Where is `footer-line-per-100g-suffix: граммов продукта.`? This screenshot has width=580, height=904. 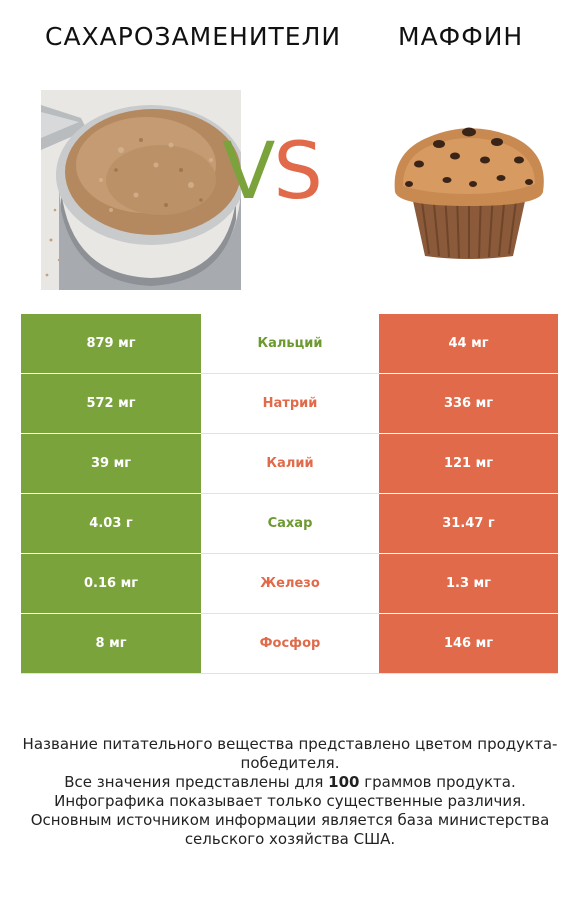
footer-line-per-100g-suffix: граммов продукта. is located at coordinates (437, 782).